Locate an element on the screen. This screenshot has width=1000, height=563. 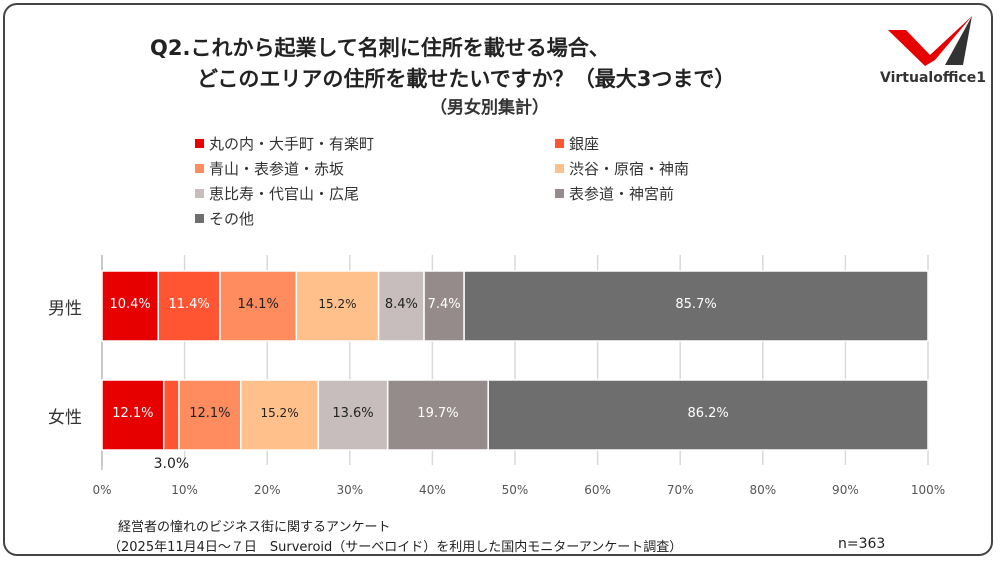
legend-item: 表参道・神宮前 is located at coordinates (614, 193).